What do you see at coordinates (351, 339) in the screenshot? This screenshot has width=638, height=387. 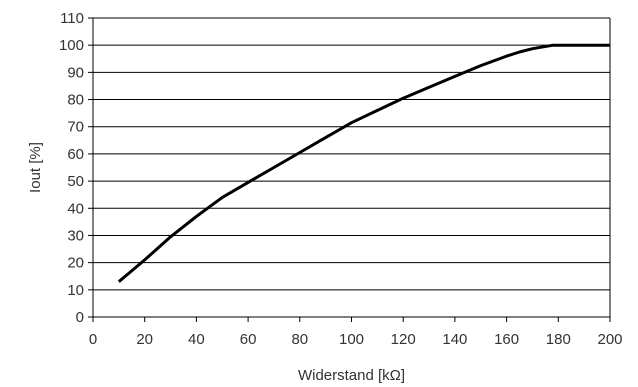 I see `x-tick-label-100: 100` at bounding box center [351, 339].